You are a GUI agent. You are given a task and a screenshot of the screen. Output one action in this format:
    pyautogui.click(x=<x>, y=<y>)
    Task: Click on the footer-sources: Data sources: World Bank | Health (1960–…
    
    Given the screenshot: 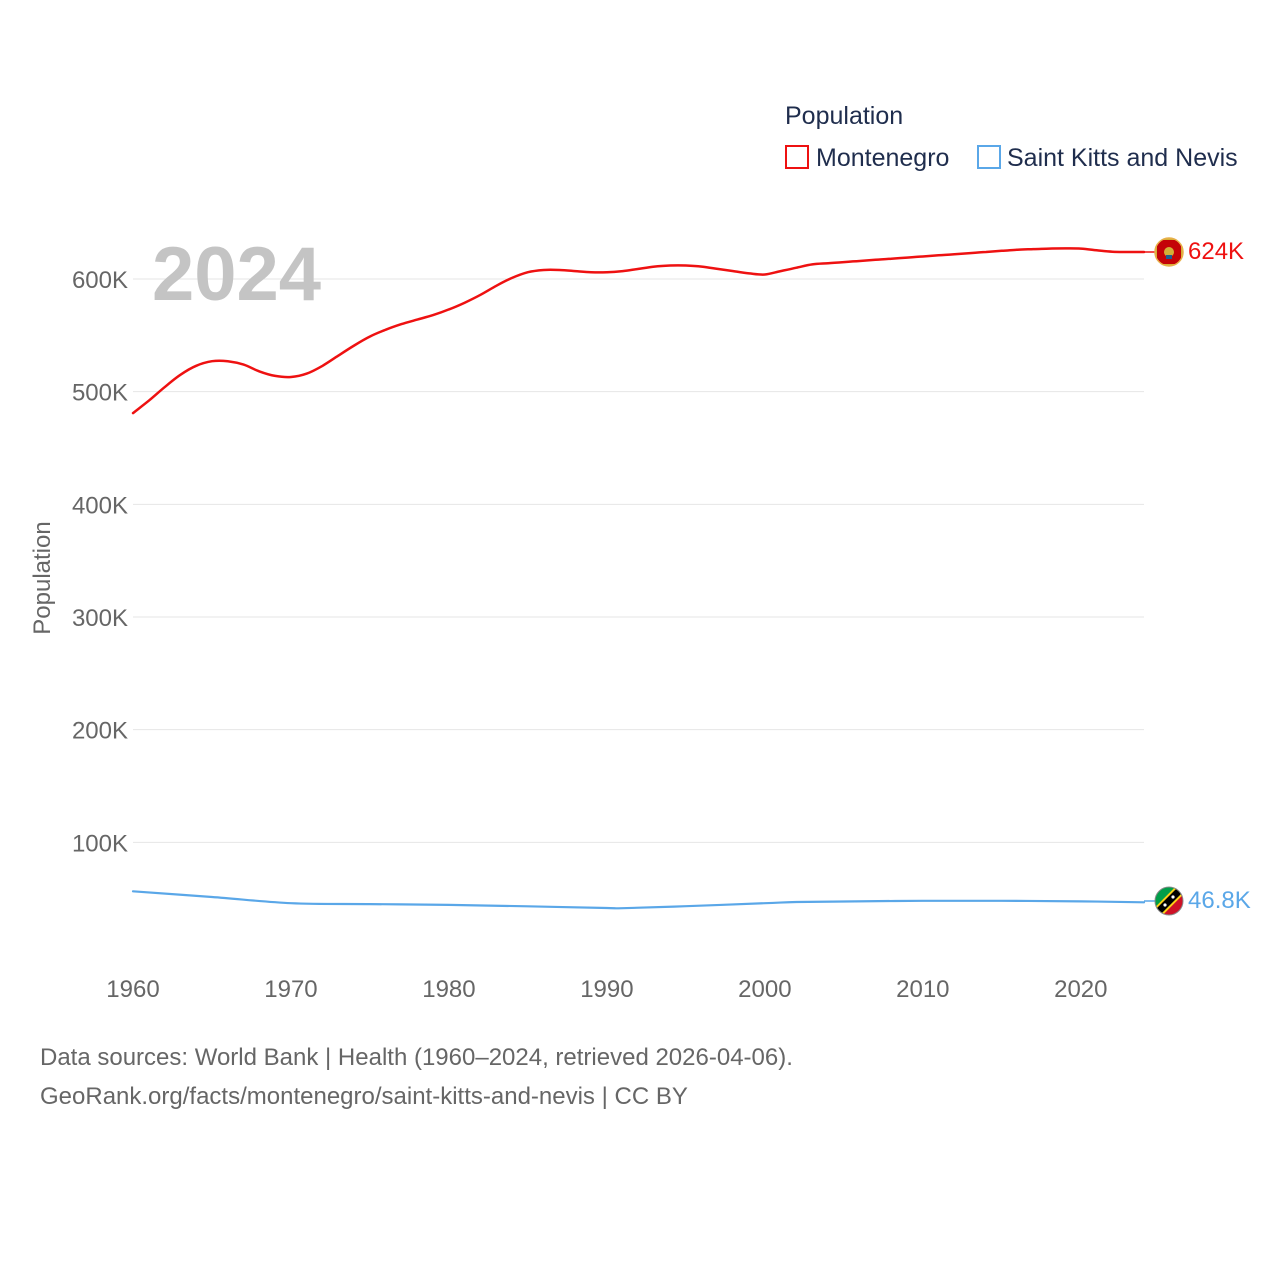 What is the action you would take?
    pyautogui.click(x=416, y=1057)
    